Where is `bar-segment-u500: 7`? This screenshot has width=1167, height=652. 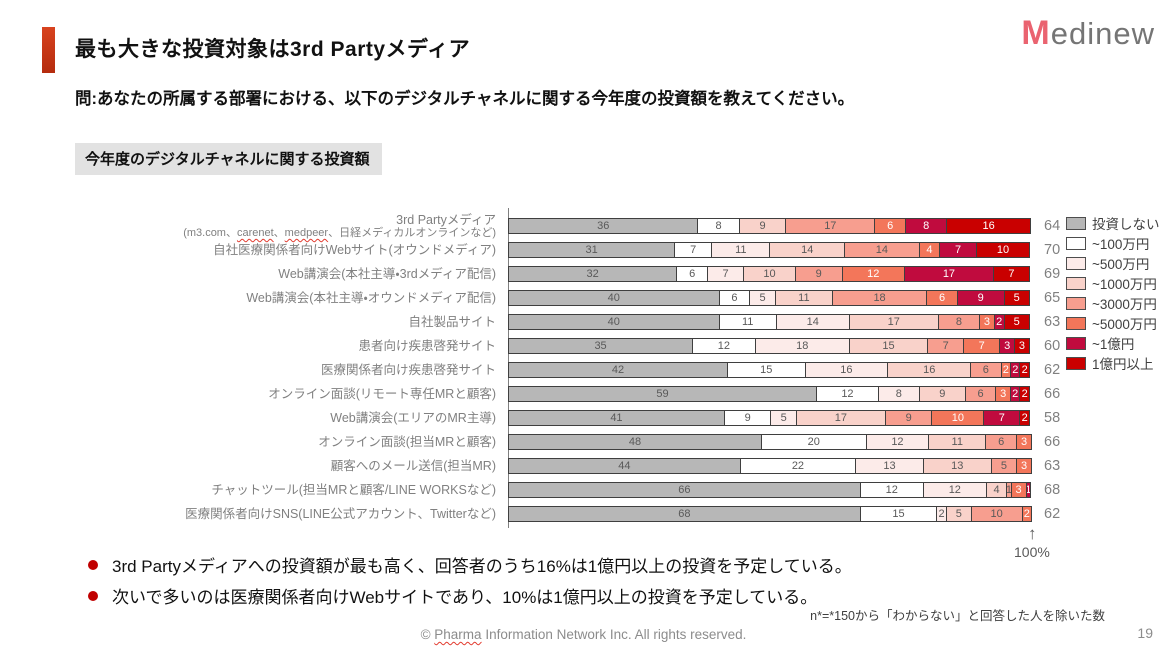 bar-segment-u500: 7 is located at coordinates (726, 274).